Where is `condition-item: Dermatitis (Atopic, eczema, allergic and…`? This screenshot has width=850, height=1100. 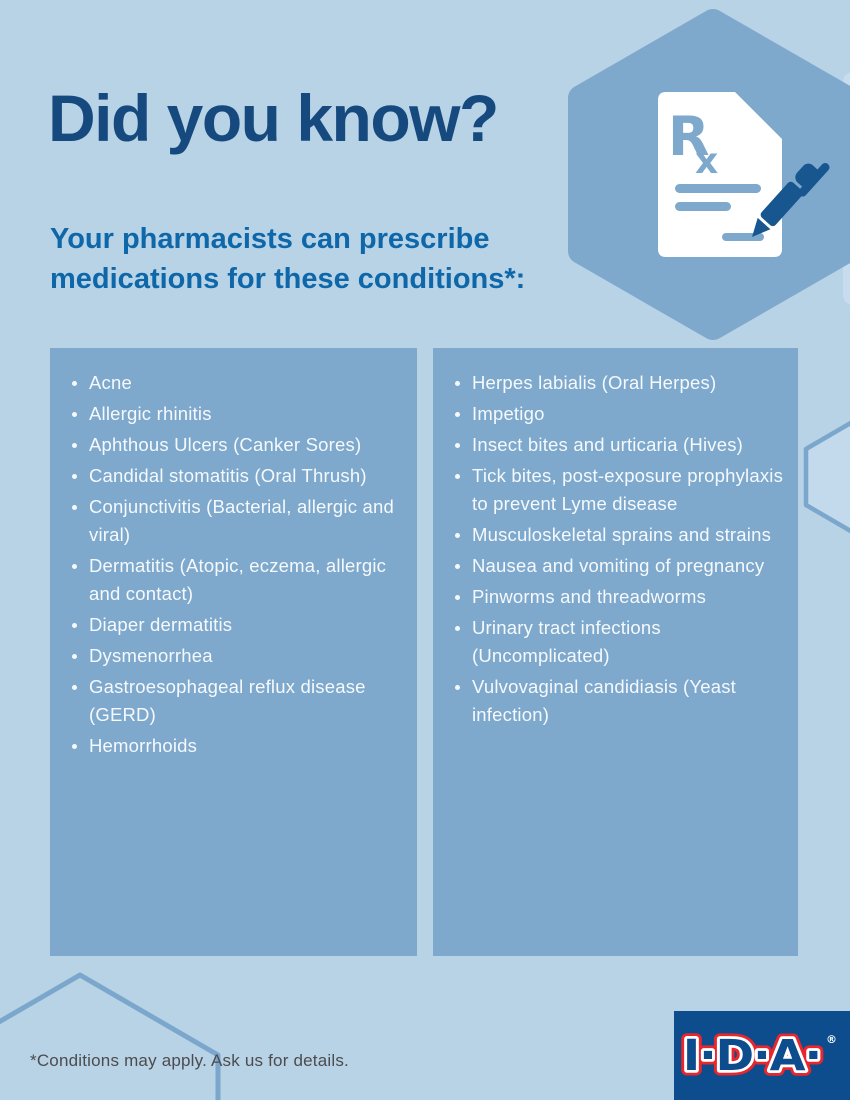 condition-item: Dermatitis (Atopic, eczema, allergic and… is located at coordinates (237, 580).